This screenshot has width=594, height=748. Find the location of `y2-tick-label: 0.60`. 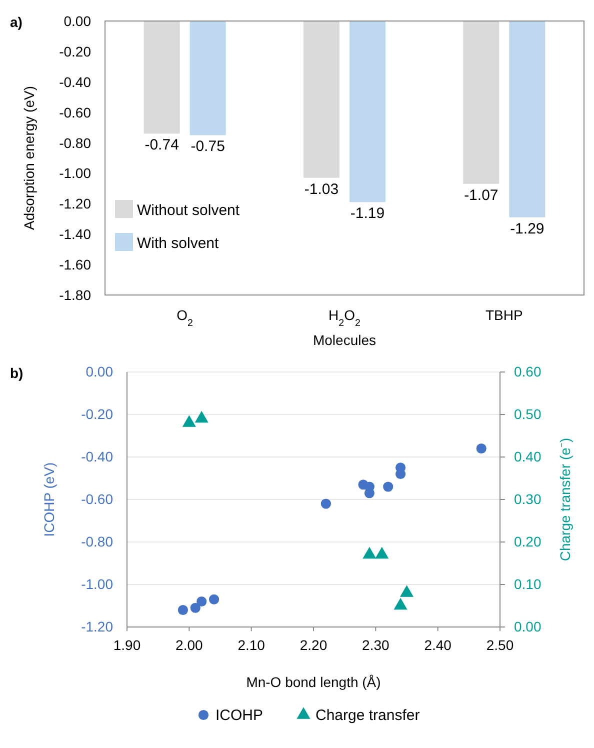

y2-tick-label: 0.60 is located at coordinates (528, 371).